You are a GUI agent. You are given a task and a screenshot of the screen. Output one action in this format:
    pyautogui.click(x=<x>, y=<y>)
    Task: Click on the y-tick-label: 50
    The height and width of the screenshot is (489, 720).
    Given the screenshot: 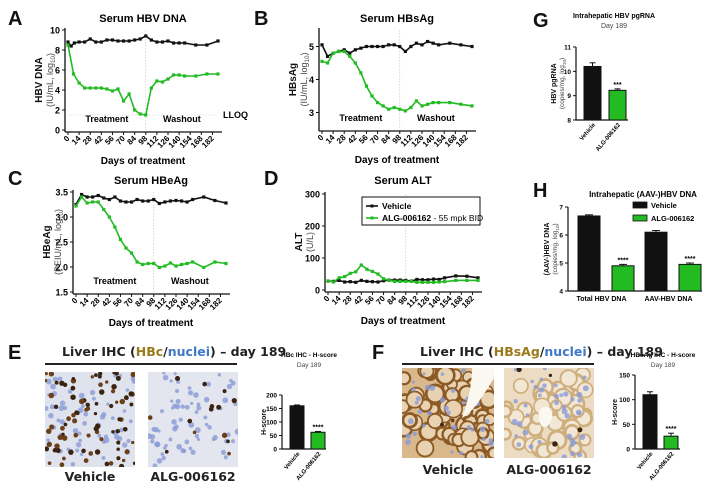 What is the action you would take?
    pyautogui.click(x=274, y=436)
    